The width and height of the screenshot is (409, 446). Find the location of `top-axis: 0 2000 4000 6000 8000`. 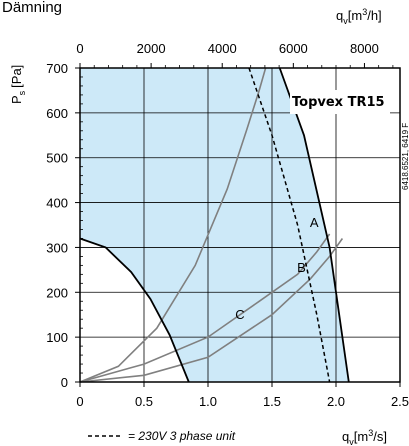

top-axis: 0 2000 4000 6000 8000 is located at coordinates (235, 54).